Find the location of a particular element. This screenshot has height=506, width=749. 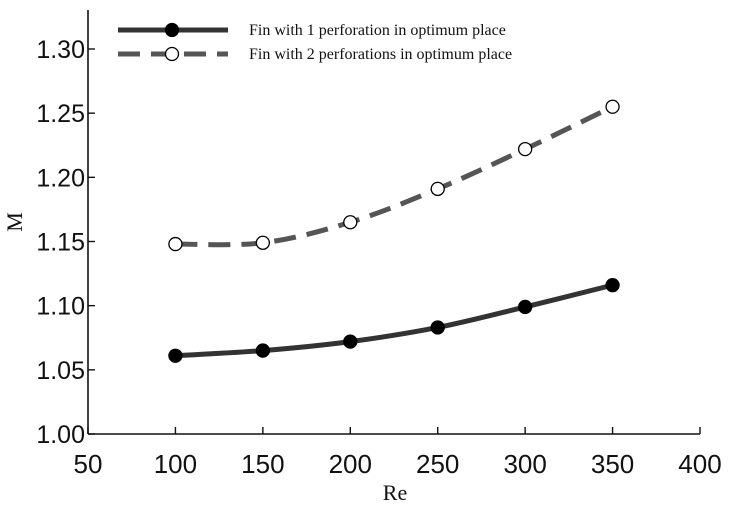

x-tick-label: 150 is located at coordinates (262, 464).